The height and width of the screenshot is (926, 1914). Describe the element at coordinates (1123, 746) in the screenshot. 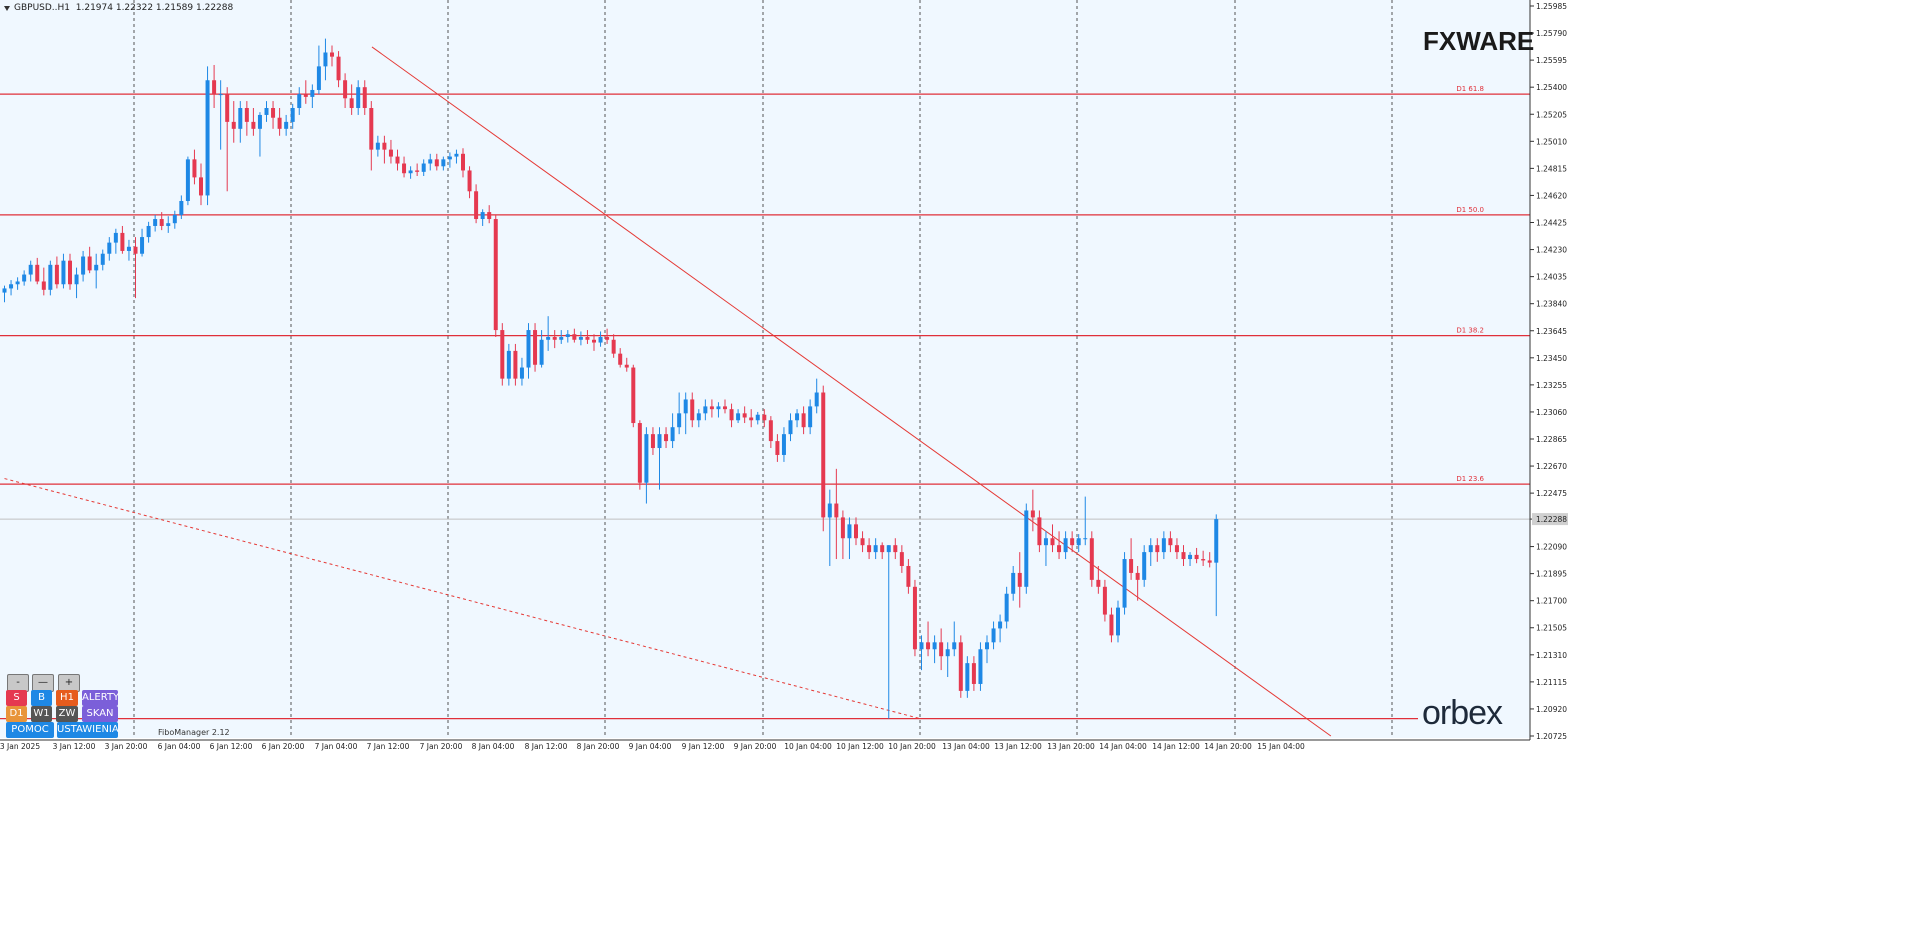

I see `time-tick-label: 14 Jan 04:00` at that location.